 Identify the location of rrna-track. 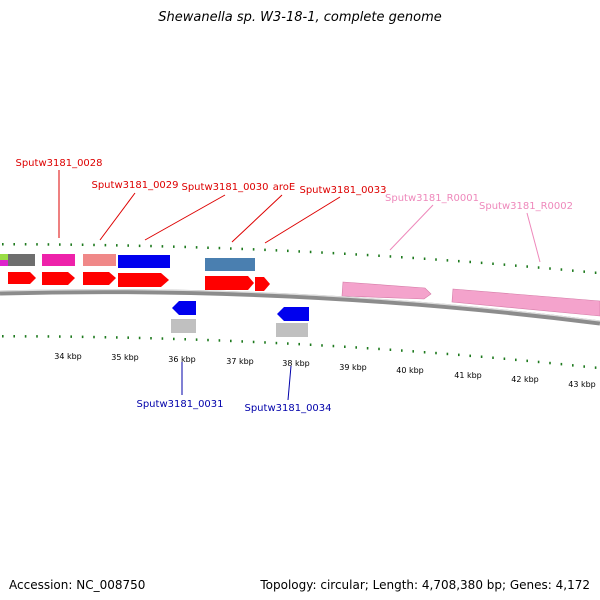
(470, 299).